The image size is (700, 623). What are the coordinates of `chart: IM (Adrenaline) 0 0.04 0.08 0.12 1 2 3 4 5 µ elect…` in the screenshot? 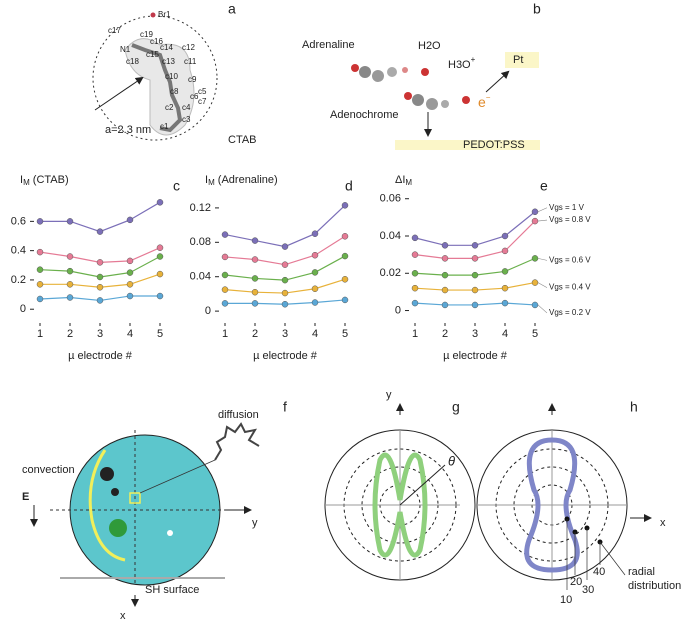 It's located at (269, 268).